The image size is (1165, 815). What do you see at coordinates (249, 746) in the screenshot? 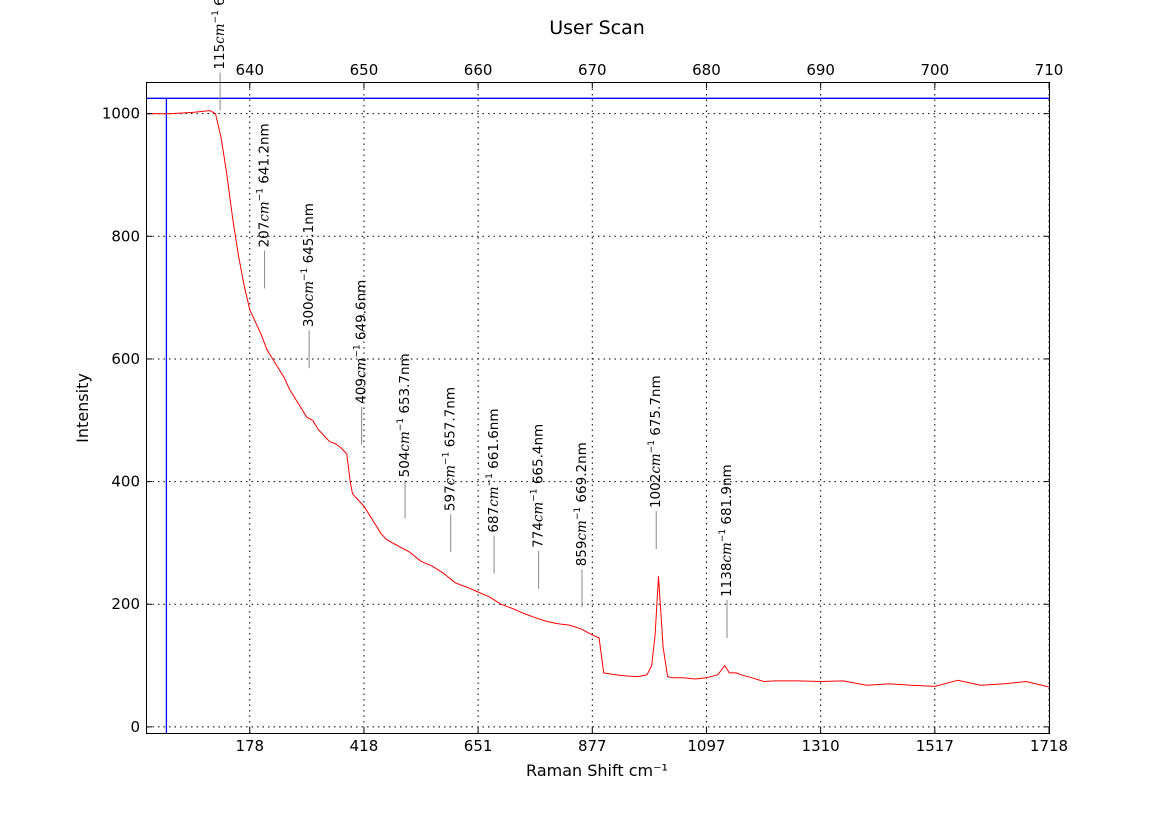
I see `x-tick-label: 178` at bounding box center [249, 746].